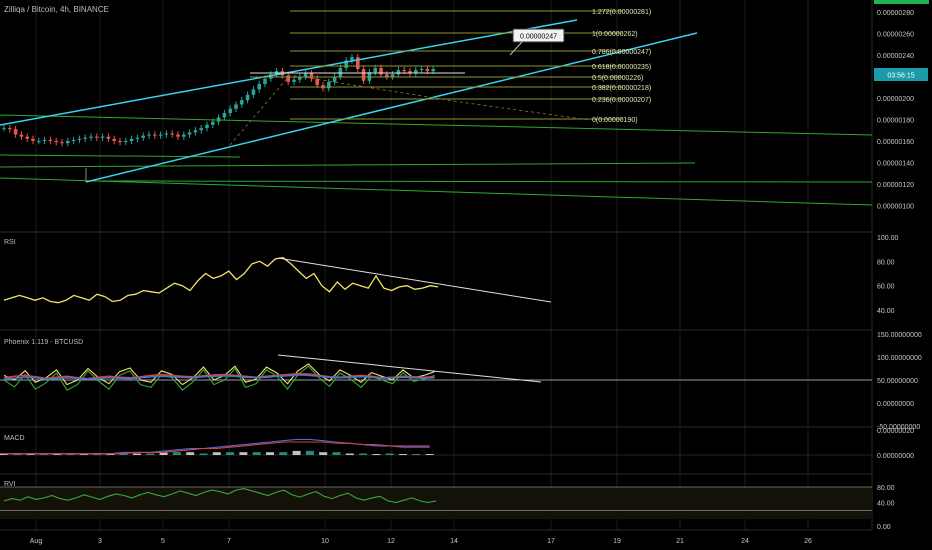 This screenshot has width=932, height=550. Describe the element at coordinates (100, 541) in the screenshot. I see `time-tick-label: 3` at that location.